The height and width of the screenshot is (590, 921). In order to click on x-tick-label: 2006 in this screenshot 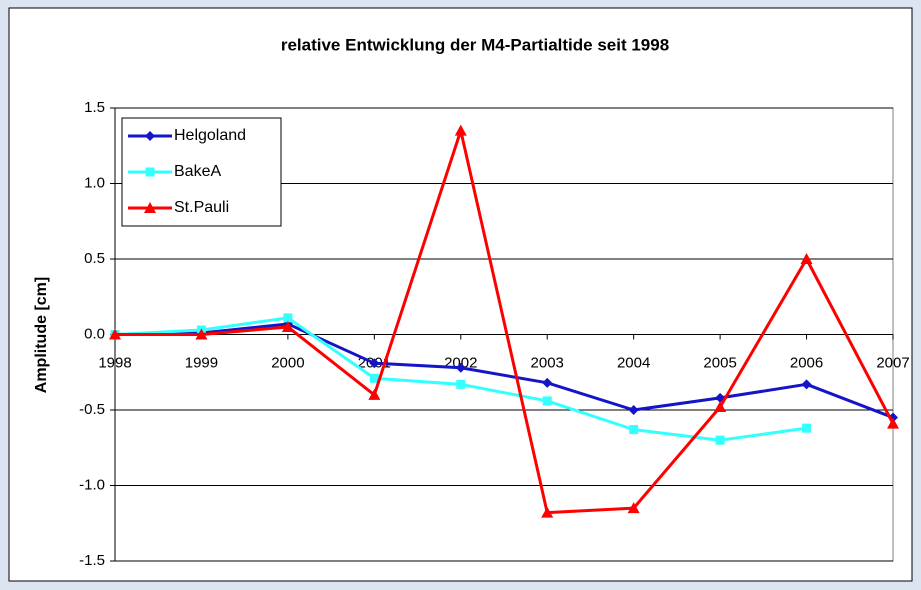, I will do `click(806, 362)`.